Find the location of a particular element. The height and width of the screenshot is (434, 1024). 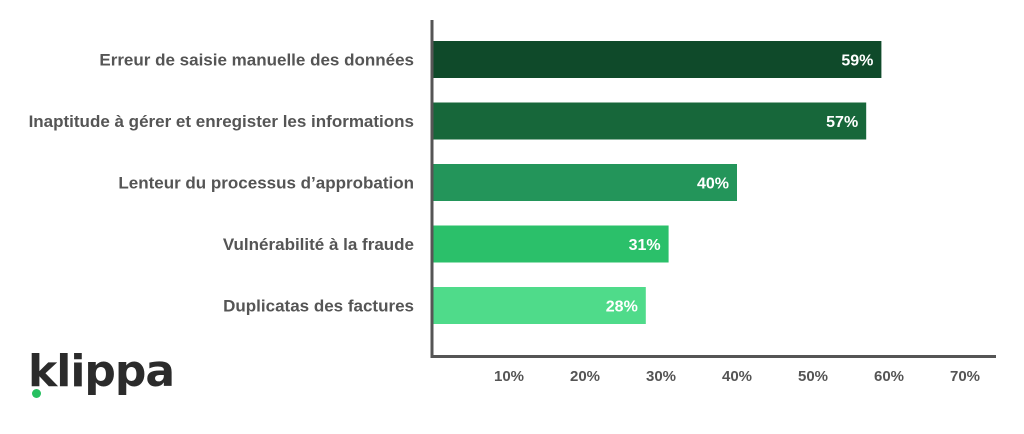

category-label-duplicatas-des-factures: Duplicatas des factures is located at coordinates (318, 306).